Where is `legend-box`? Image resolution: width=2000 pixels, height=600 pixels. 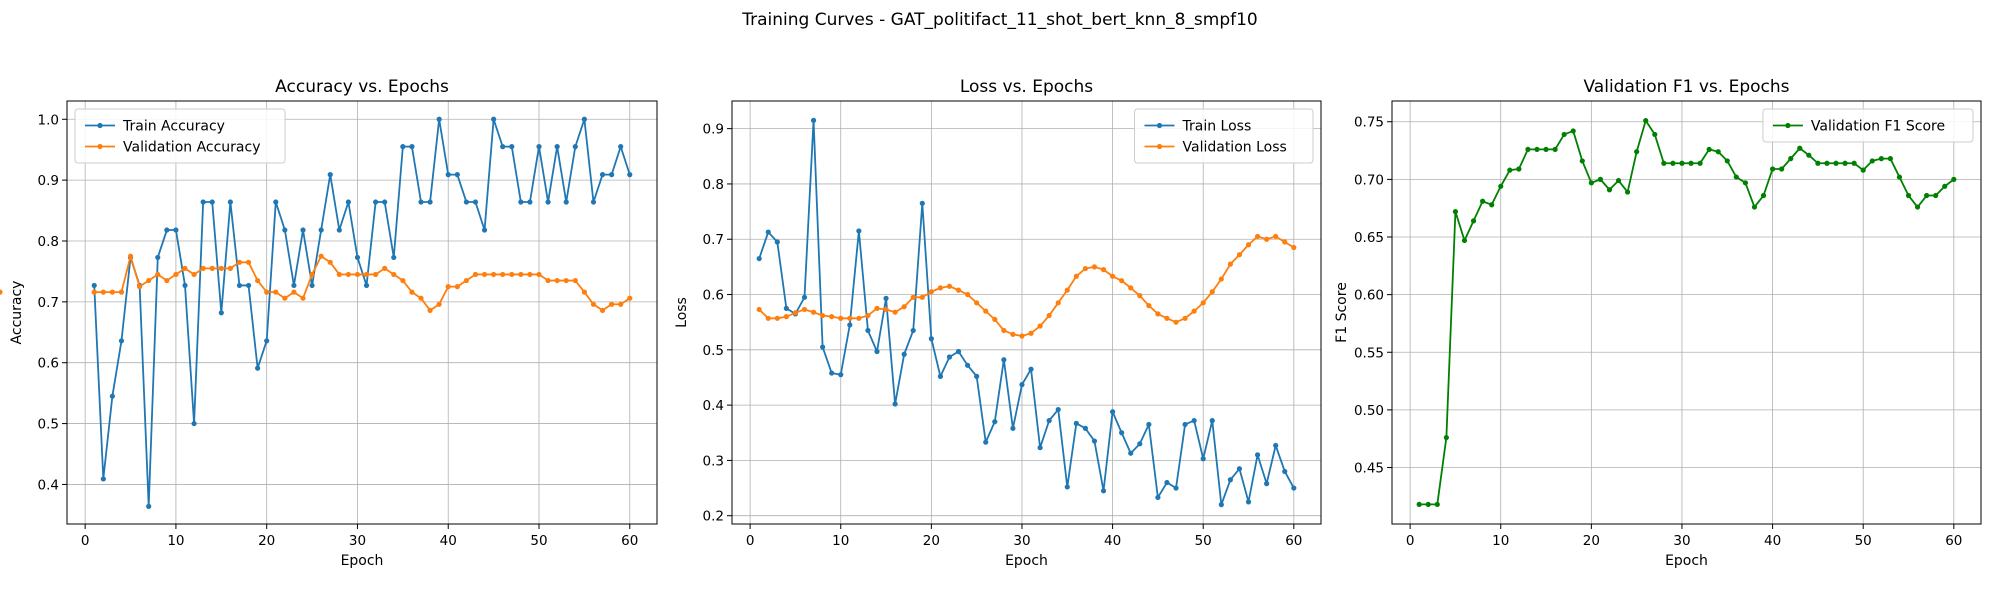 legend-box is located at coordinates (180, 136).